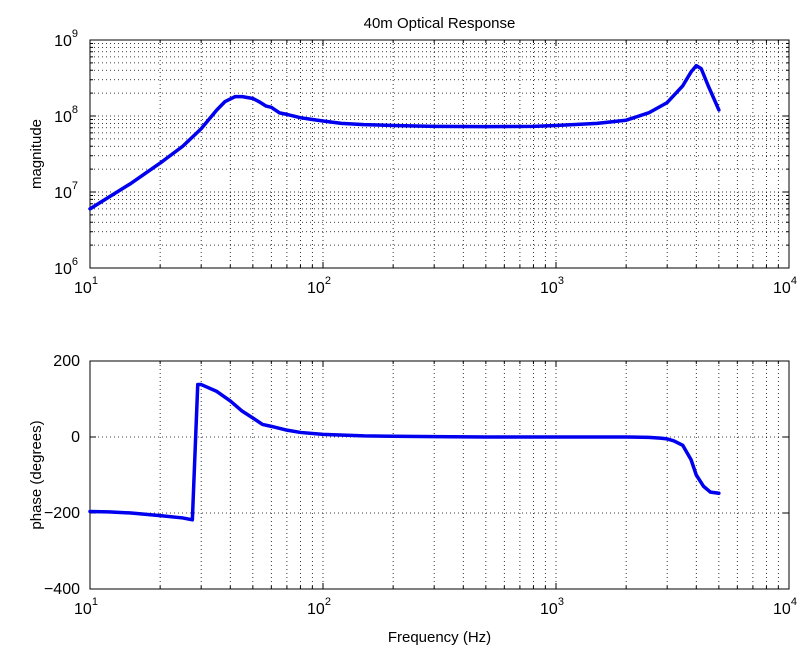 The image size is (809, 652). What do you see at coordinates (66, 115) in the screenshot?
I see `y-tick-label: 10⁸` at bounding box center [66, 115].